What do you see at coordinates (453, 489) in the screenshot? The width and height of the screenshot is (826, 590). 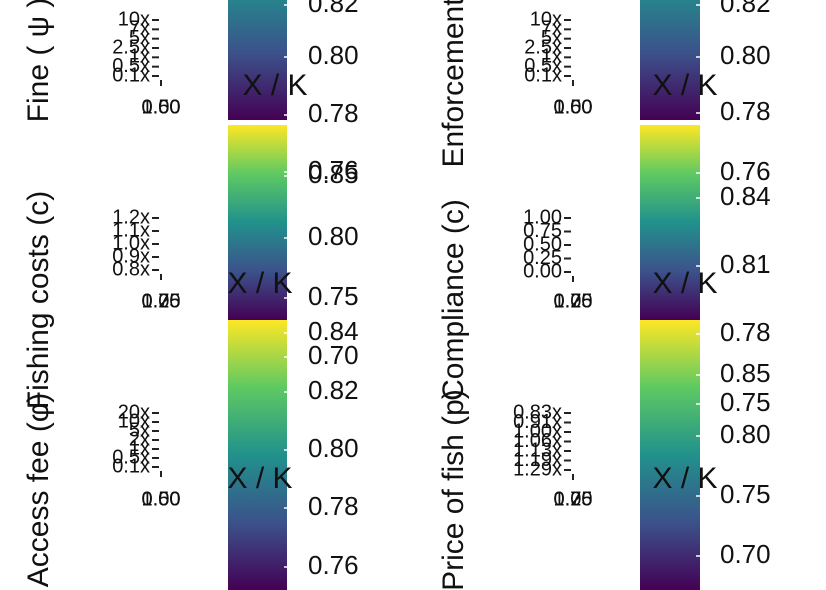 I see `y-axis-title: Price of fish (p)` at bounding box center [453, 489].